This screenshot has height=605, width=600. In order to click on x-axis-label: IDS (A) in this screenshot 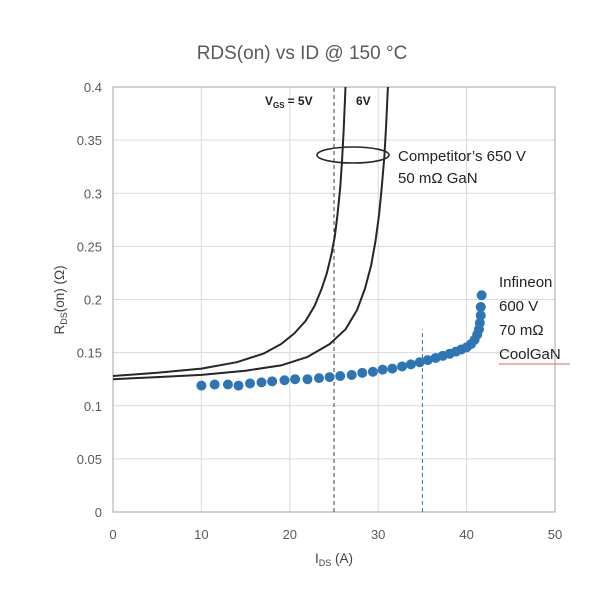, I will do `click(334, 559)`.